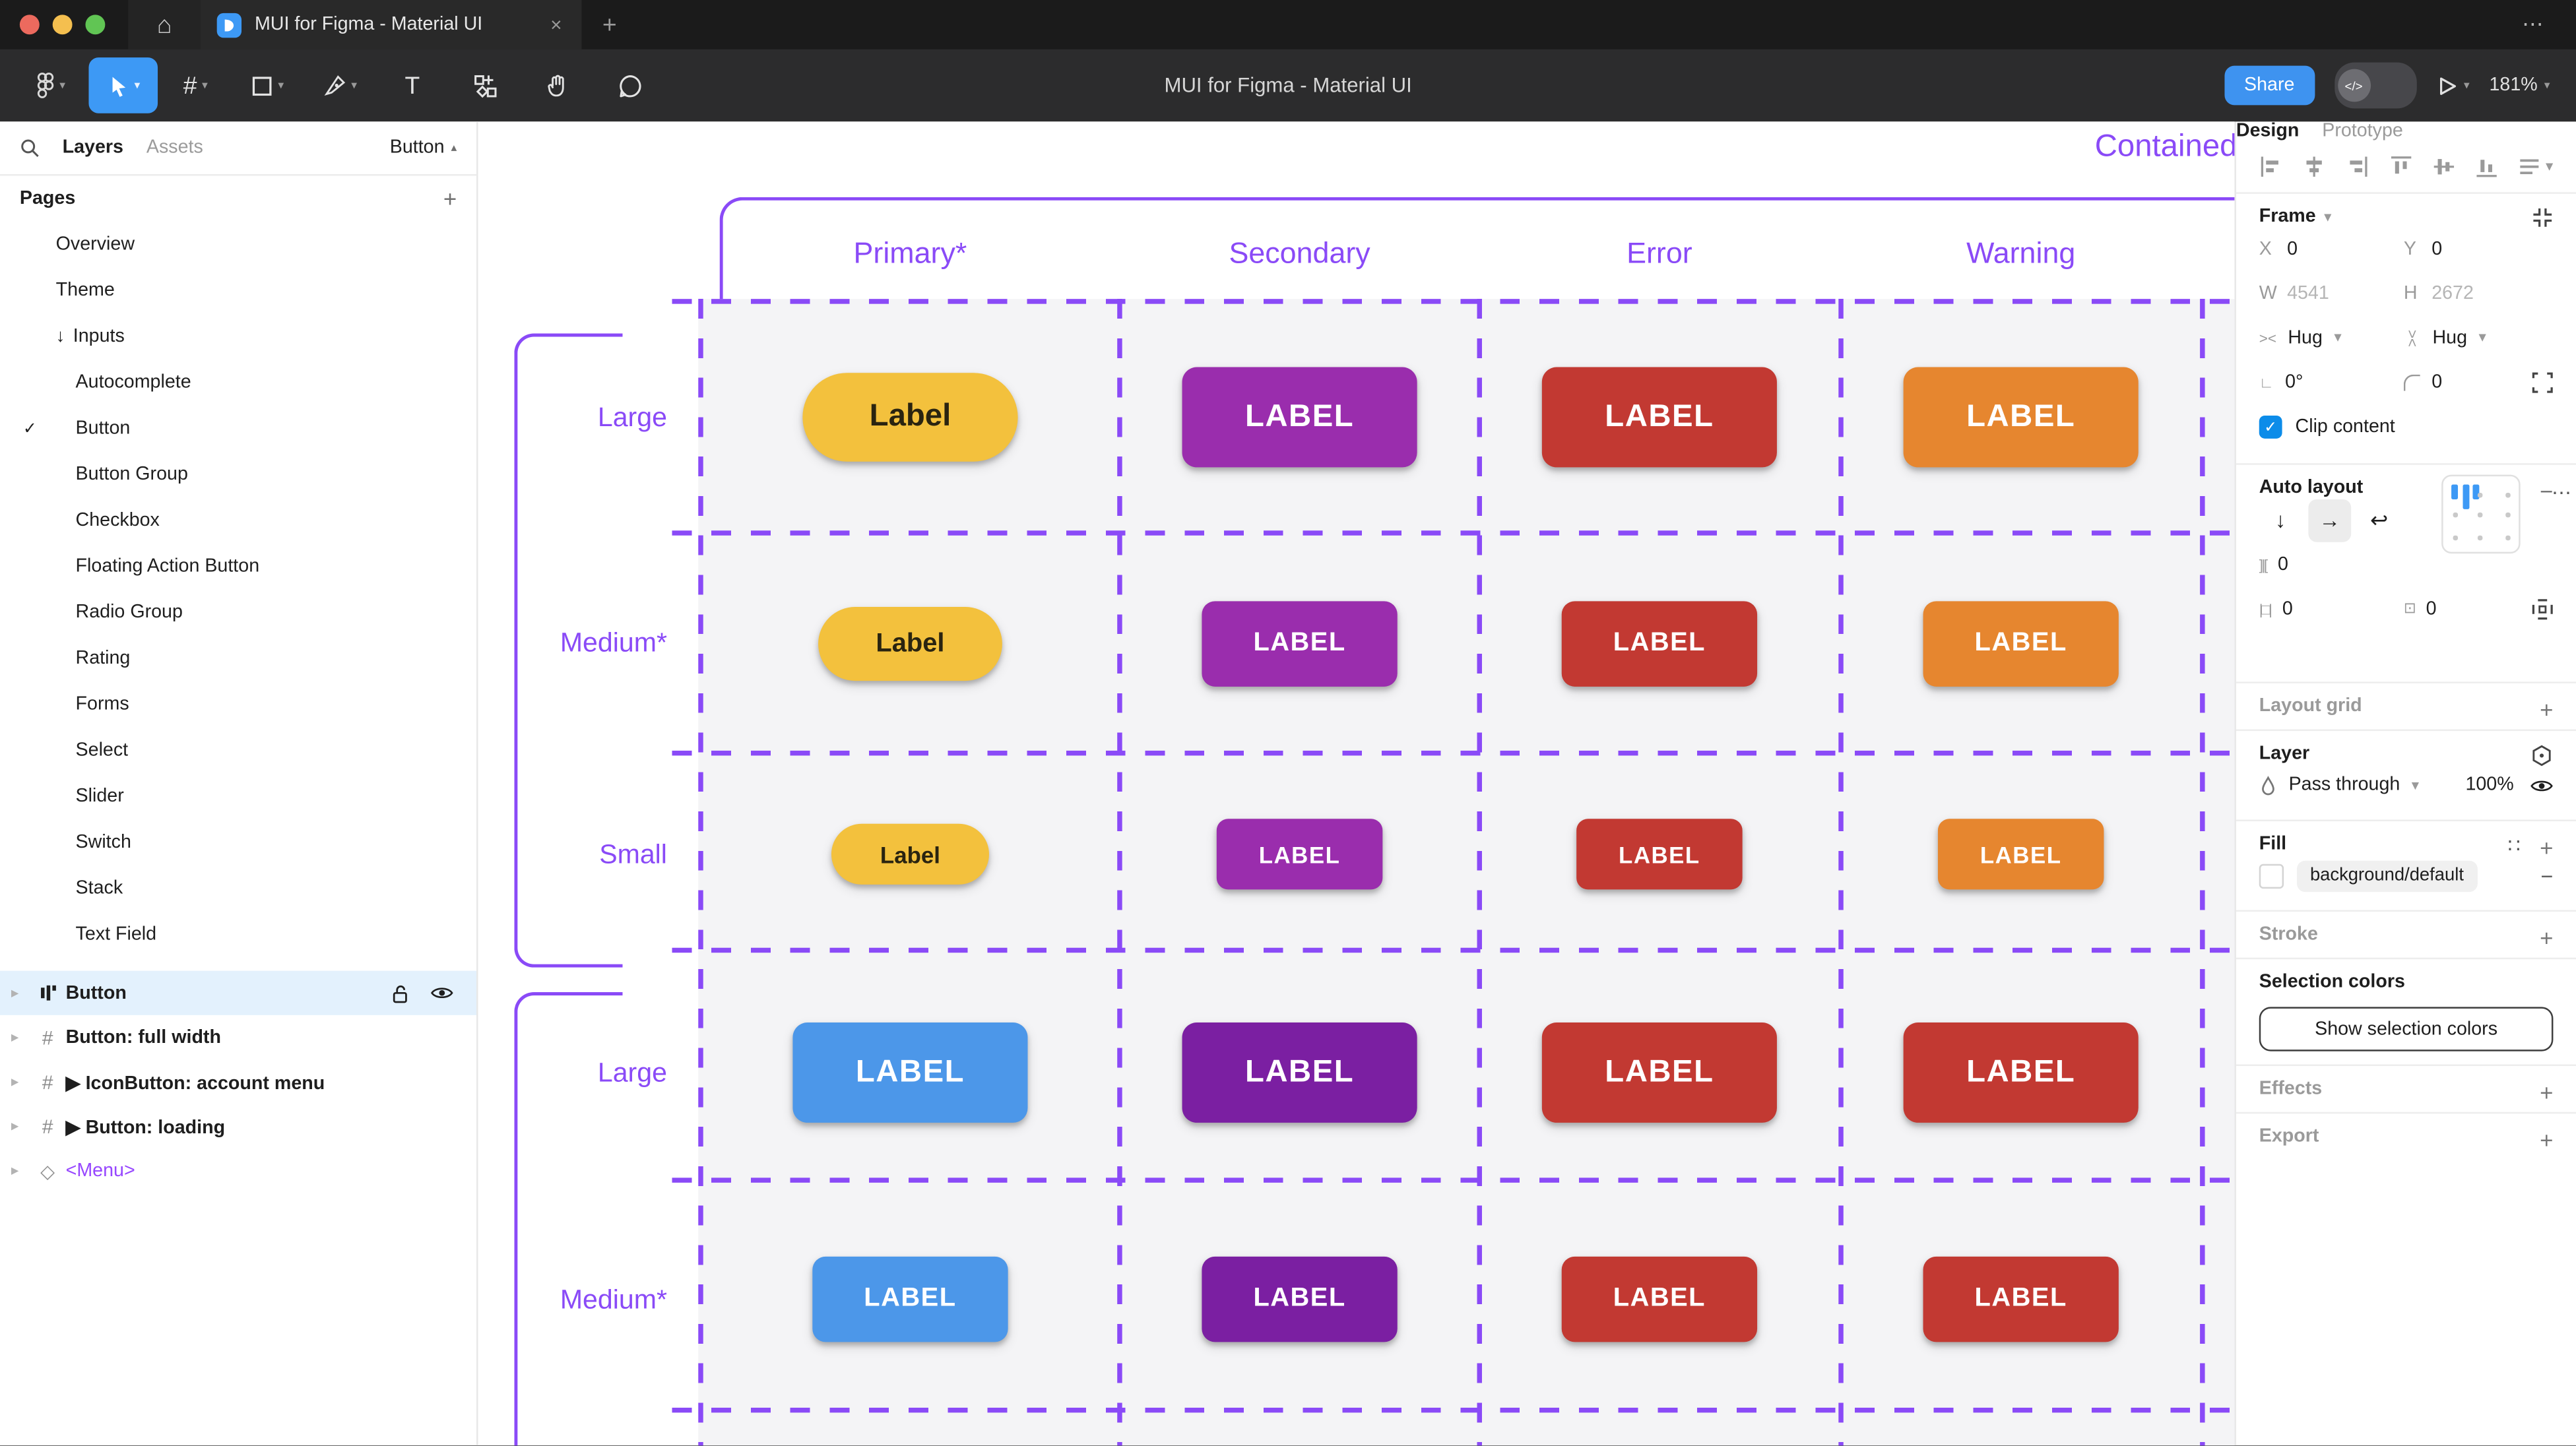 This screenshot has height=1446, width=2576. I want to click on minimize-window-button, so click(62, 25).